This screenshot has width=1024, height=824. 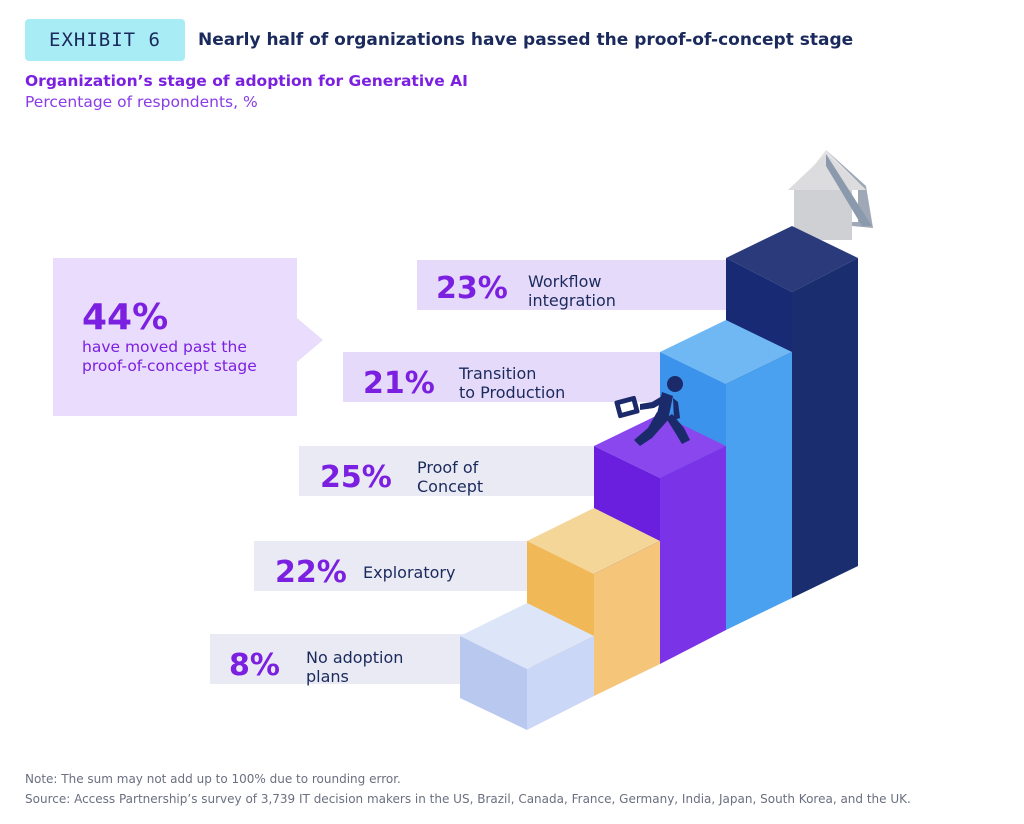 I want to click on callout-box, so click(x=175, y=337).